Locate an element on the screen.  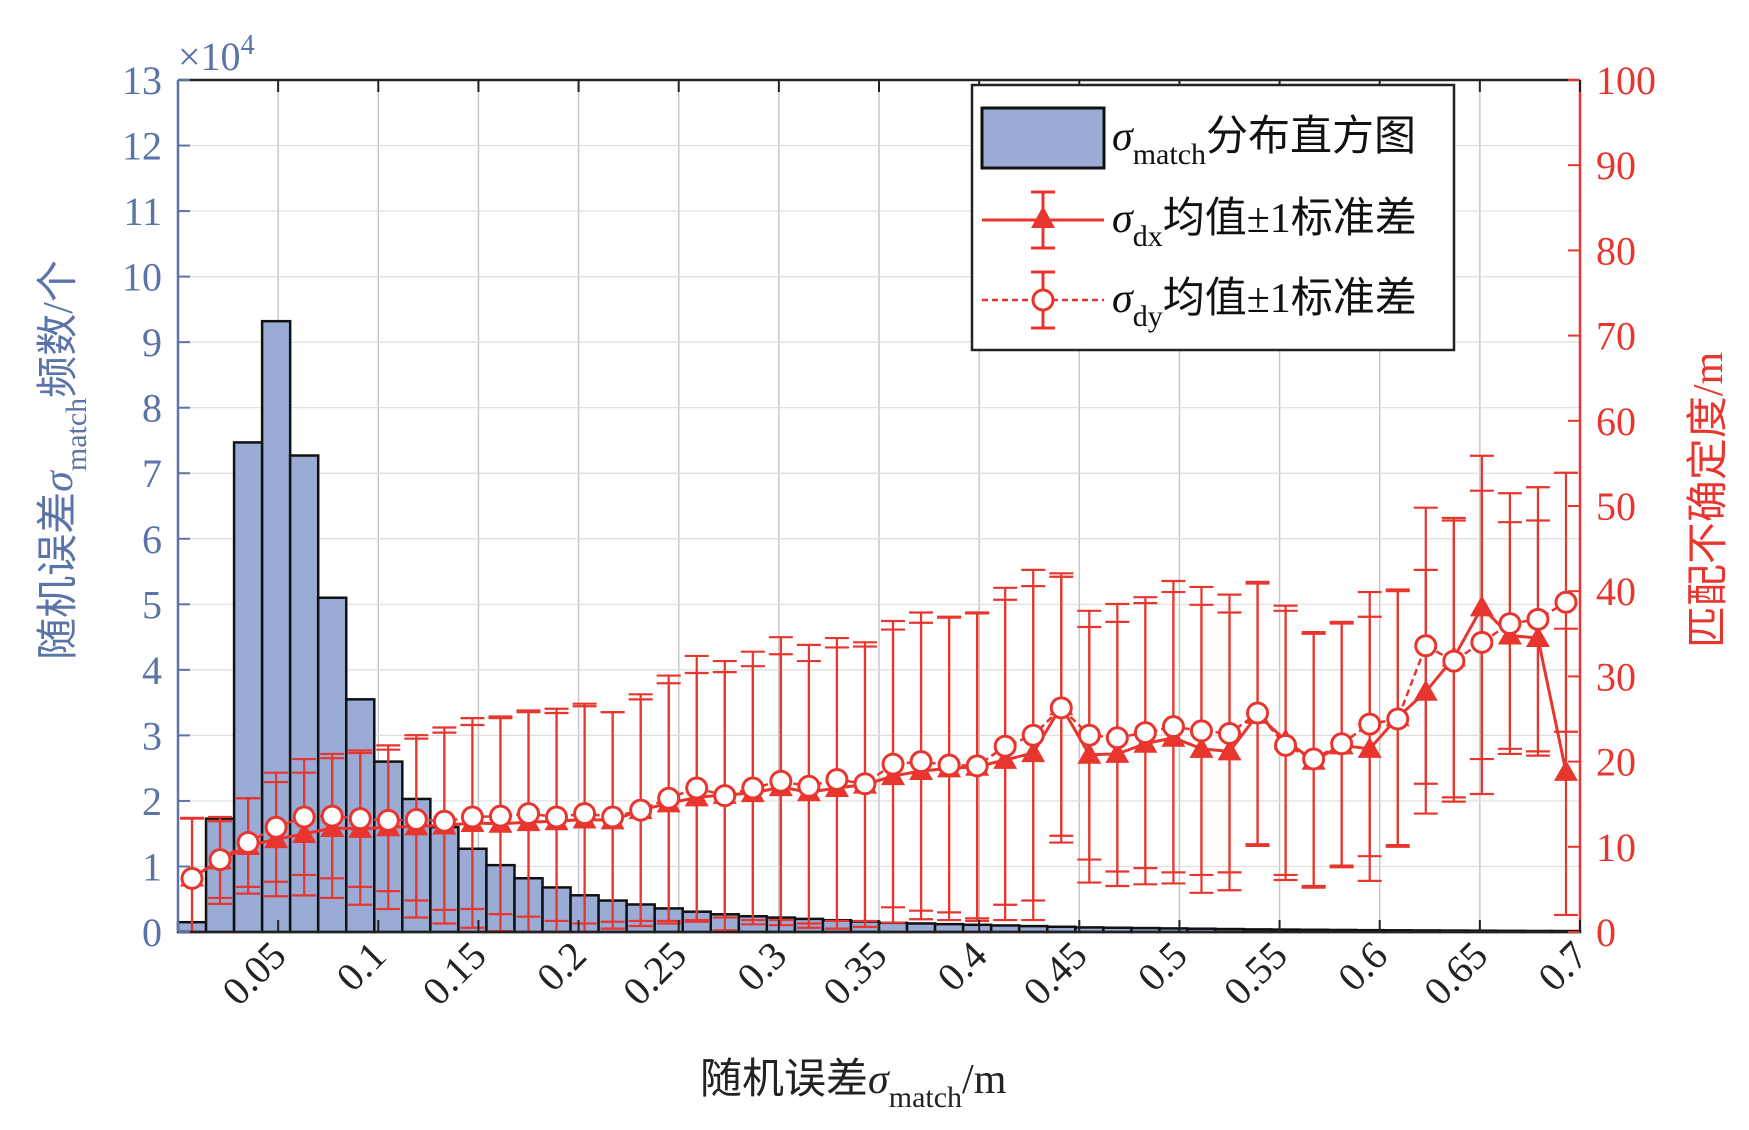
x-tick-label: 0.2 is located at coordinates (561, 966).